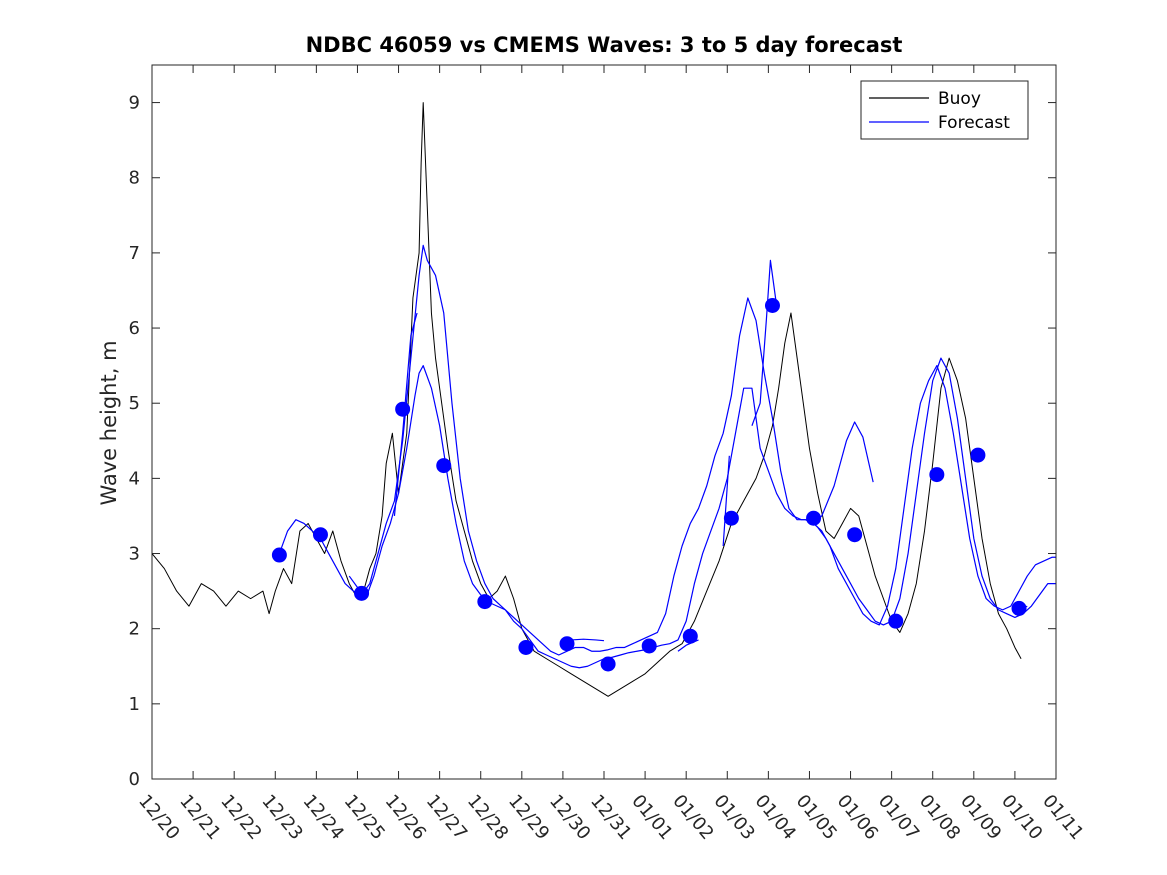 The image size is (1167, 875). Describe the element at coordinates (134, 779) in the screenshot. I see `y-tick-label: 0` at that location.